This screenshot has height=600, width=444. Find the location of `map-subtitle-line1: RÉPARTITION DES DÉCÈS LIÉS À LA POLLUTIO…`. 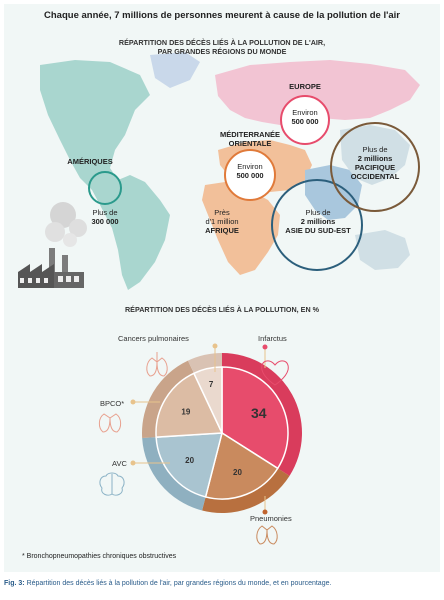

map-subtitle-line1: RÉPARTITION DES DÉCÈS LIÉS À LA POLLUTIO… is located at coordinates (222, 42).